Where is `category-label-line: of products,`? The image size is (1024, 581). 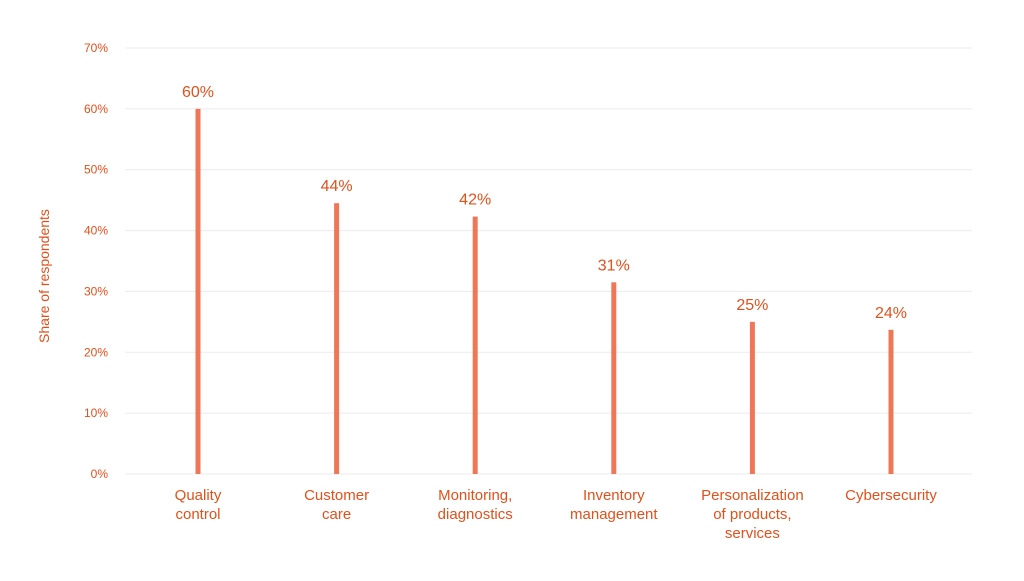 category-label-line: of products, is located at coordinates (752, 514).